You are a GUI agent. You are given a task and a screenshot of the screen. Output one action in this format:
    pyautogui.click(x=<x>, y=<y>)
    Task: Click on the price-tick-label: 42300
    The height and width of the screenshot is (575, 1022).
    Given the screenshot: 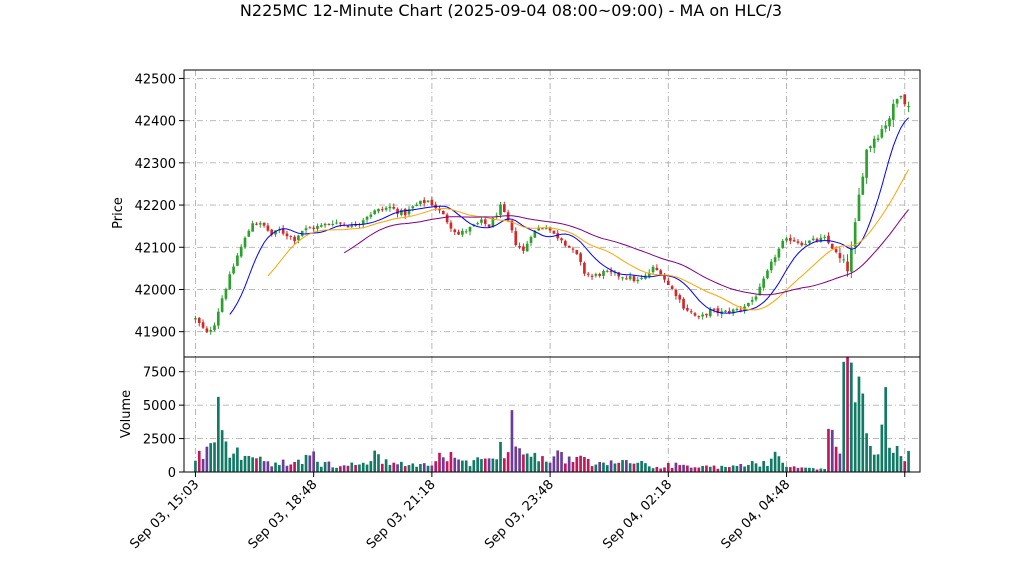 What is the action you would take?
    pyautogui.click(x=155, y=164)
    